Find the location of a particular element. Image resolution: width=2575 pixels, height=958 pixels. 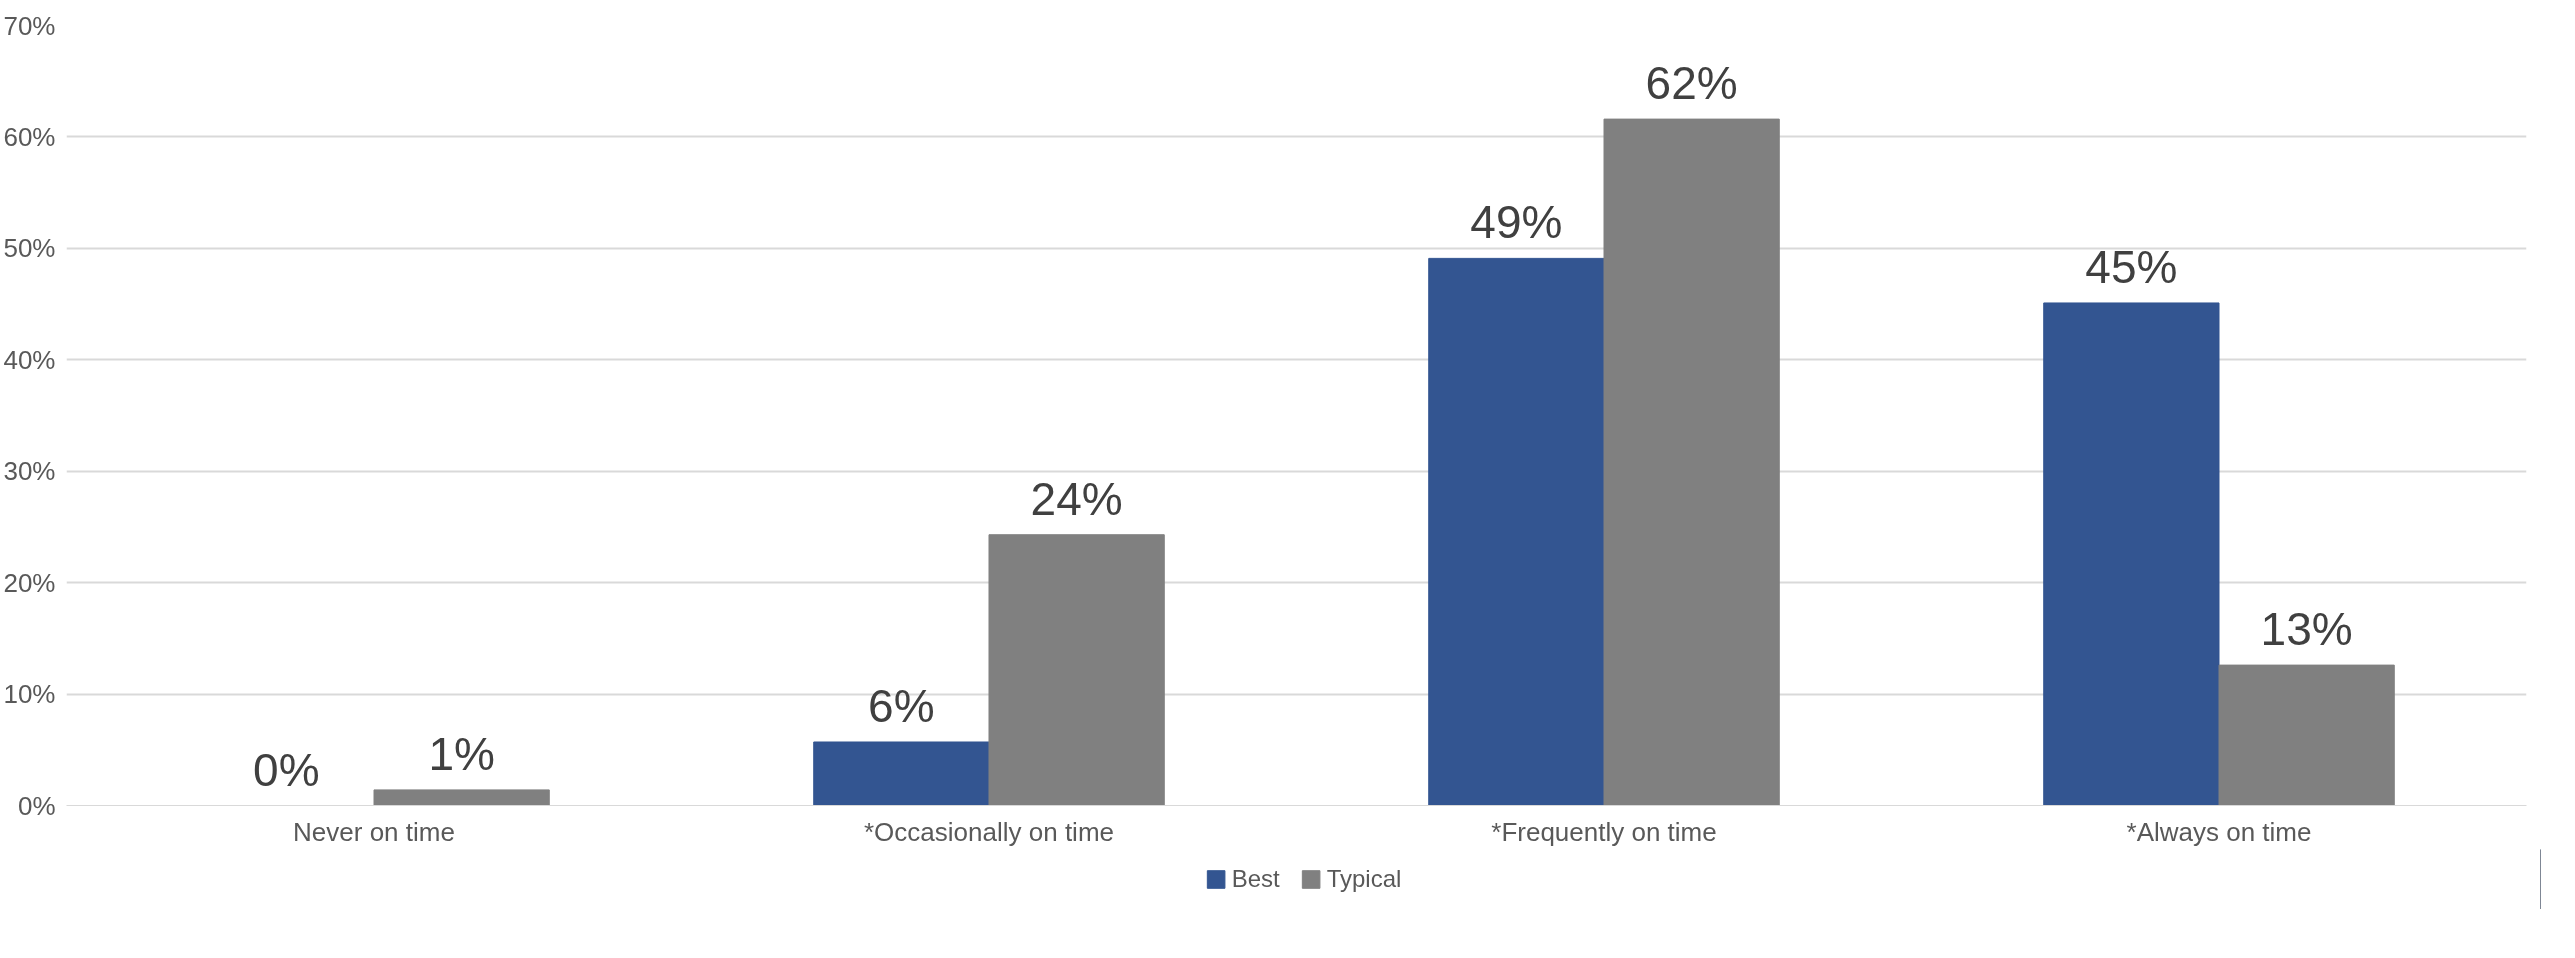

y-tick-label: 70% is located at coordinates (29, 25).